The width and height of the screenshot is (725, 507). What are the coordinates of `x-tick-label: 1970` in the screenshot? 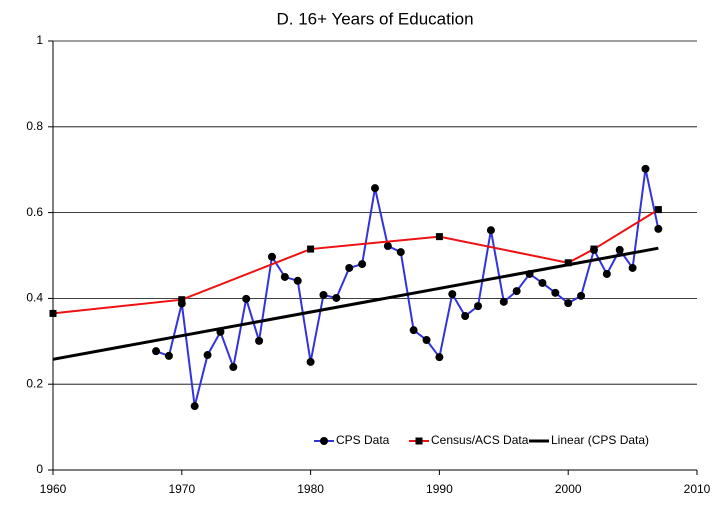 It's located at (181, 489).